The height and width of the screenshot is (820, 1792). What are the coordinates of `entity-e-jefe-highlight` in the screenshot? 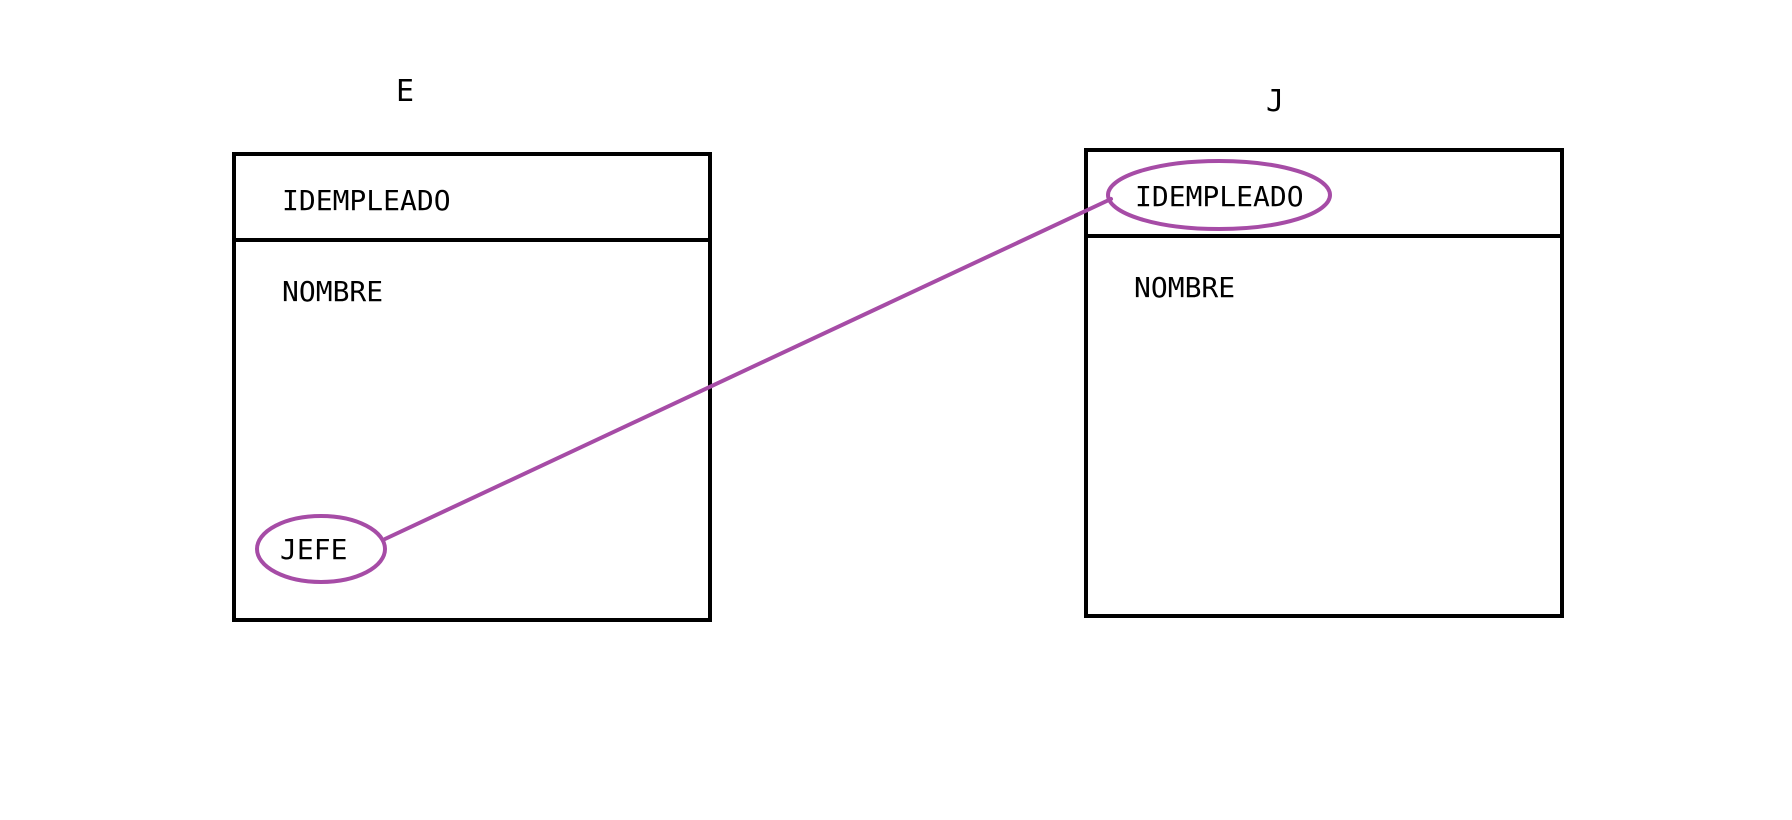 It's located at (321, 549).